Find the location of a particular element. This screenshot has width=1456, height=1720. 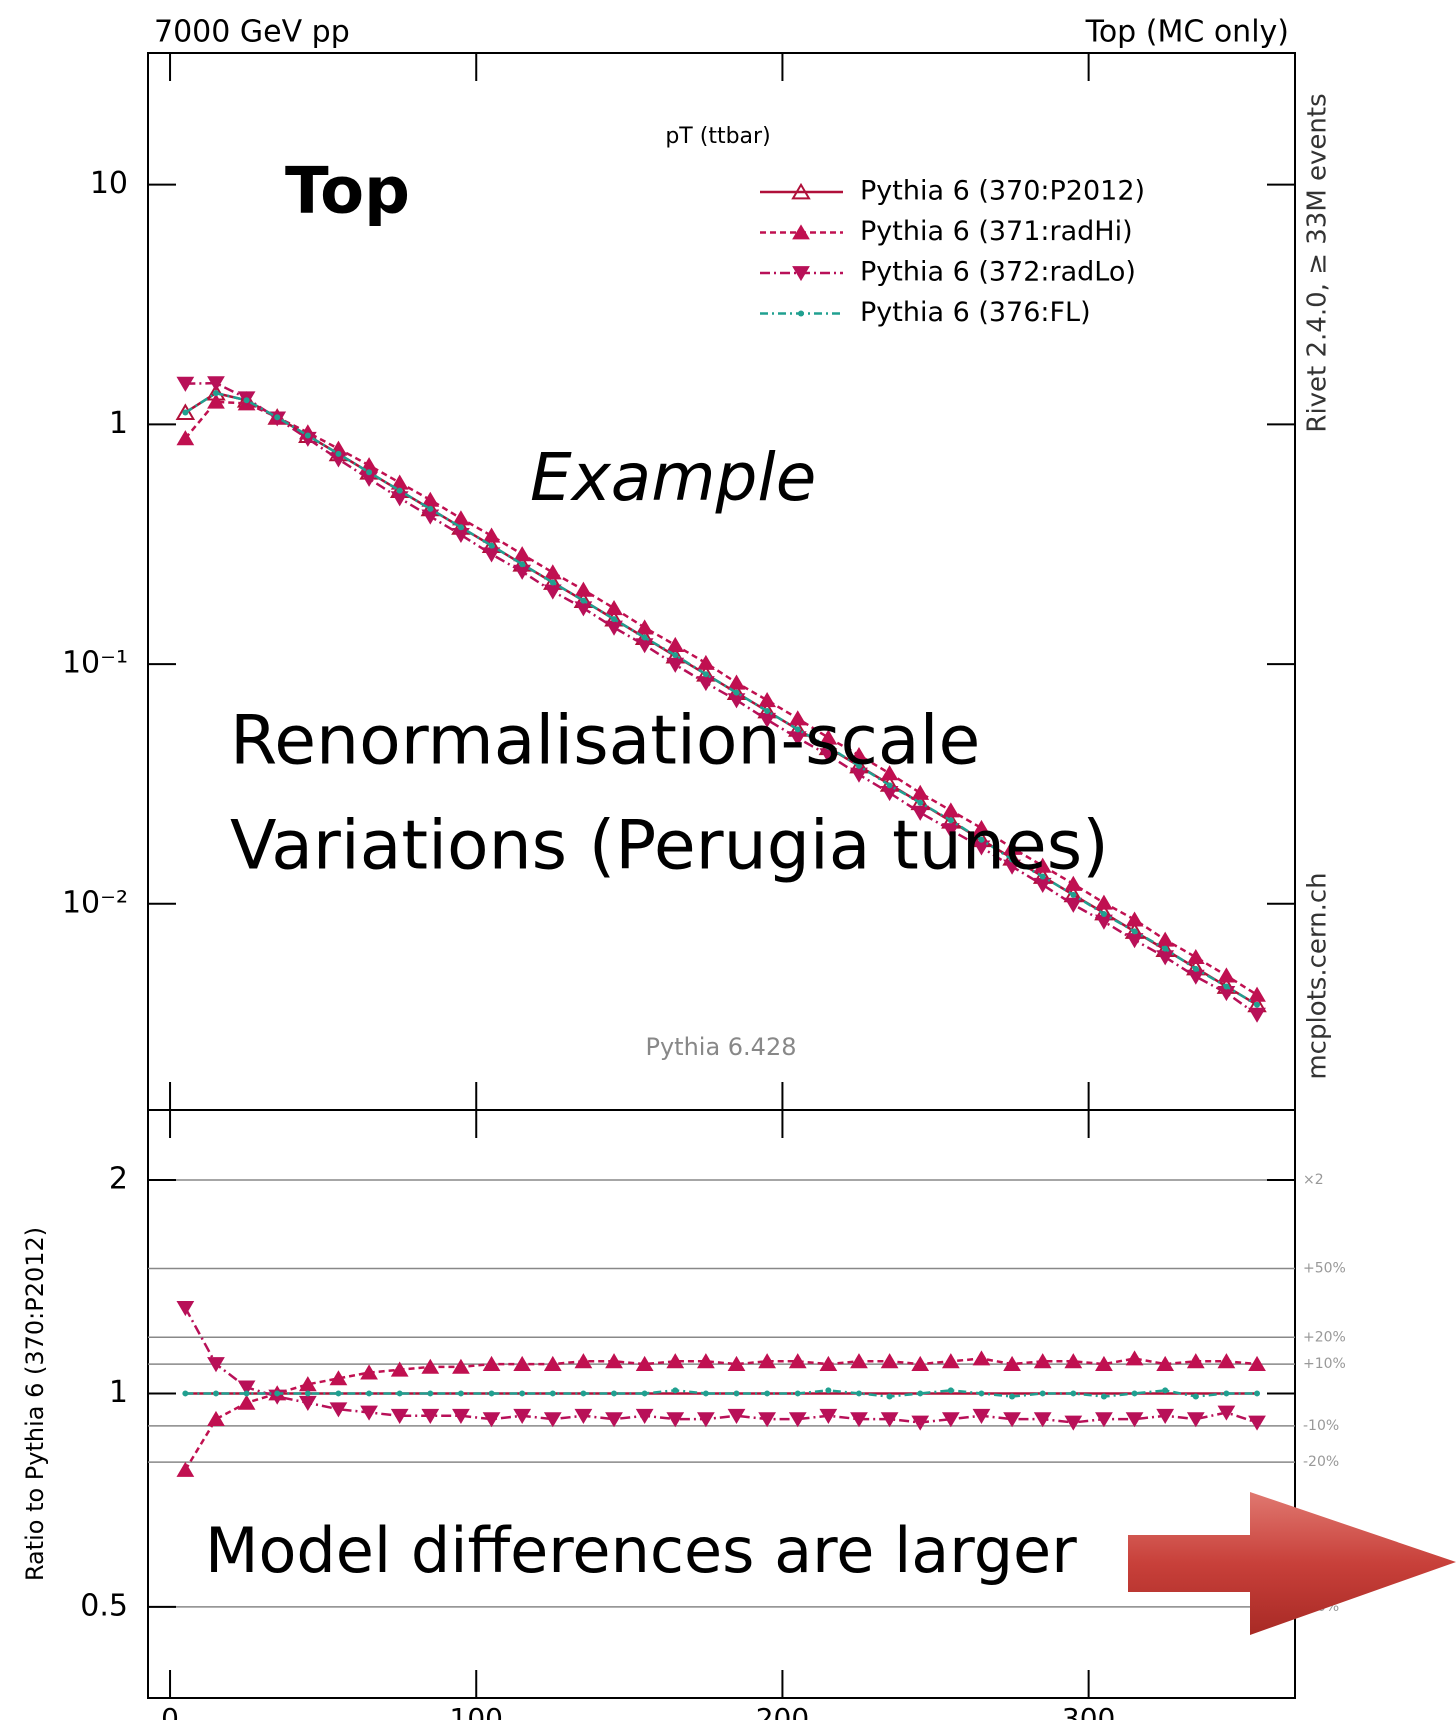

y-axis-label: Ratio to Pythia 6 (370:P2012) is located at coordinates (35, 1404).